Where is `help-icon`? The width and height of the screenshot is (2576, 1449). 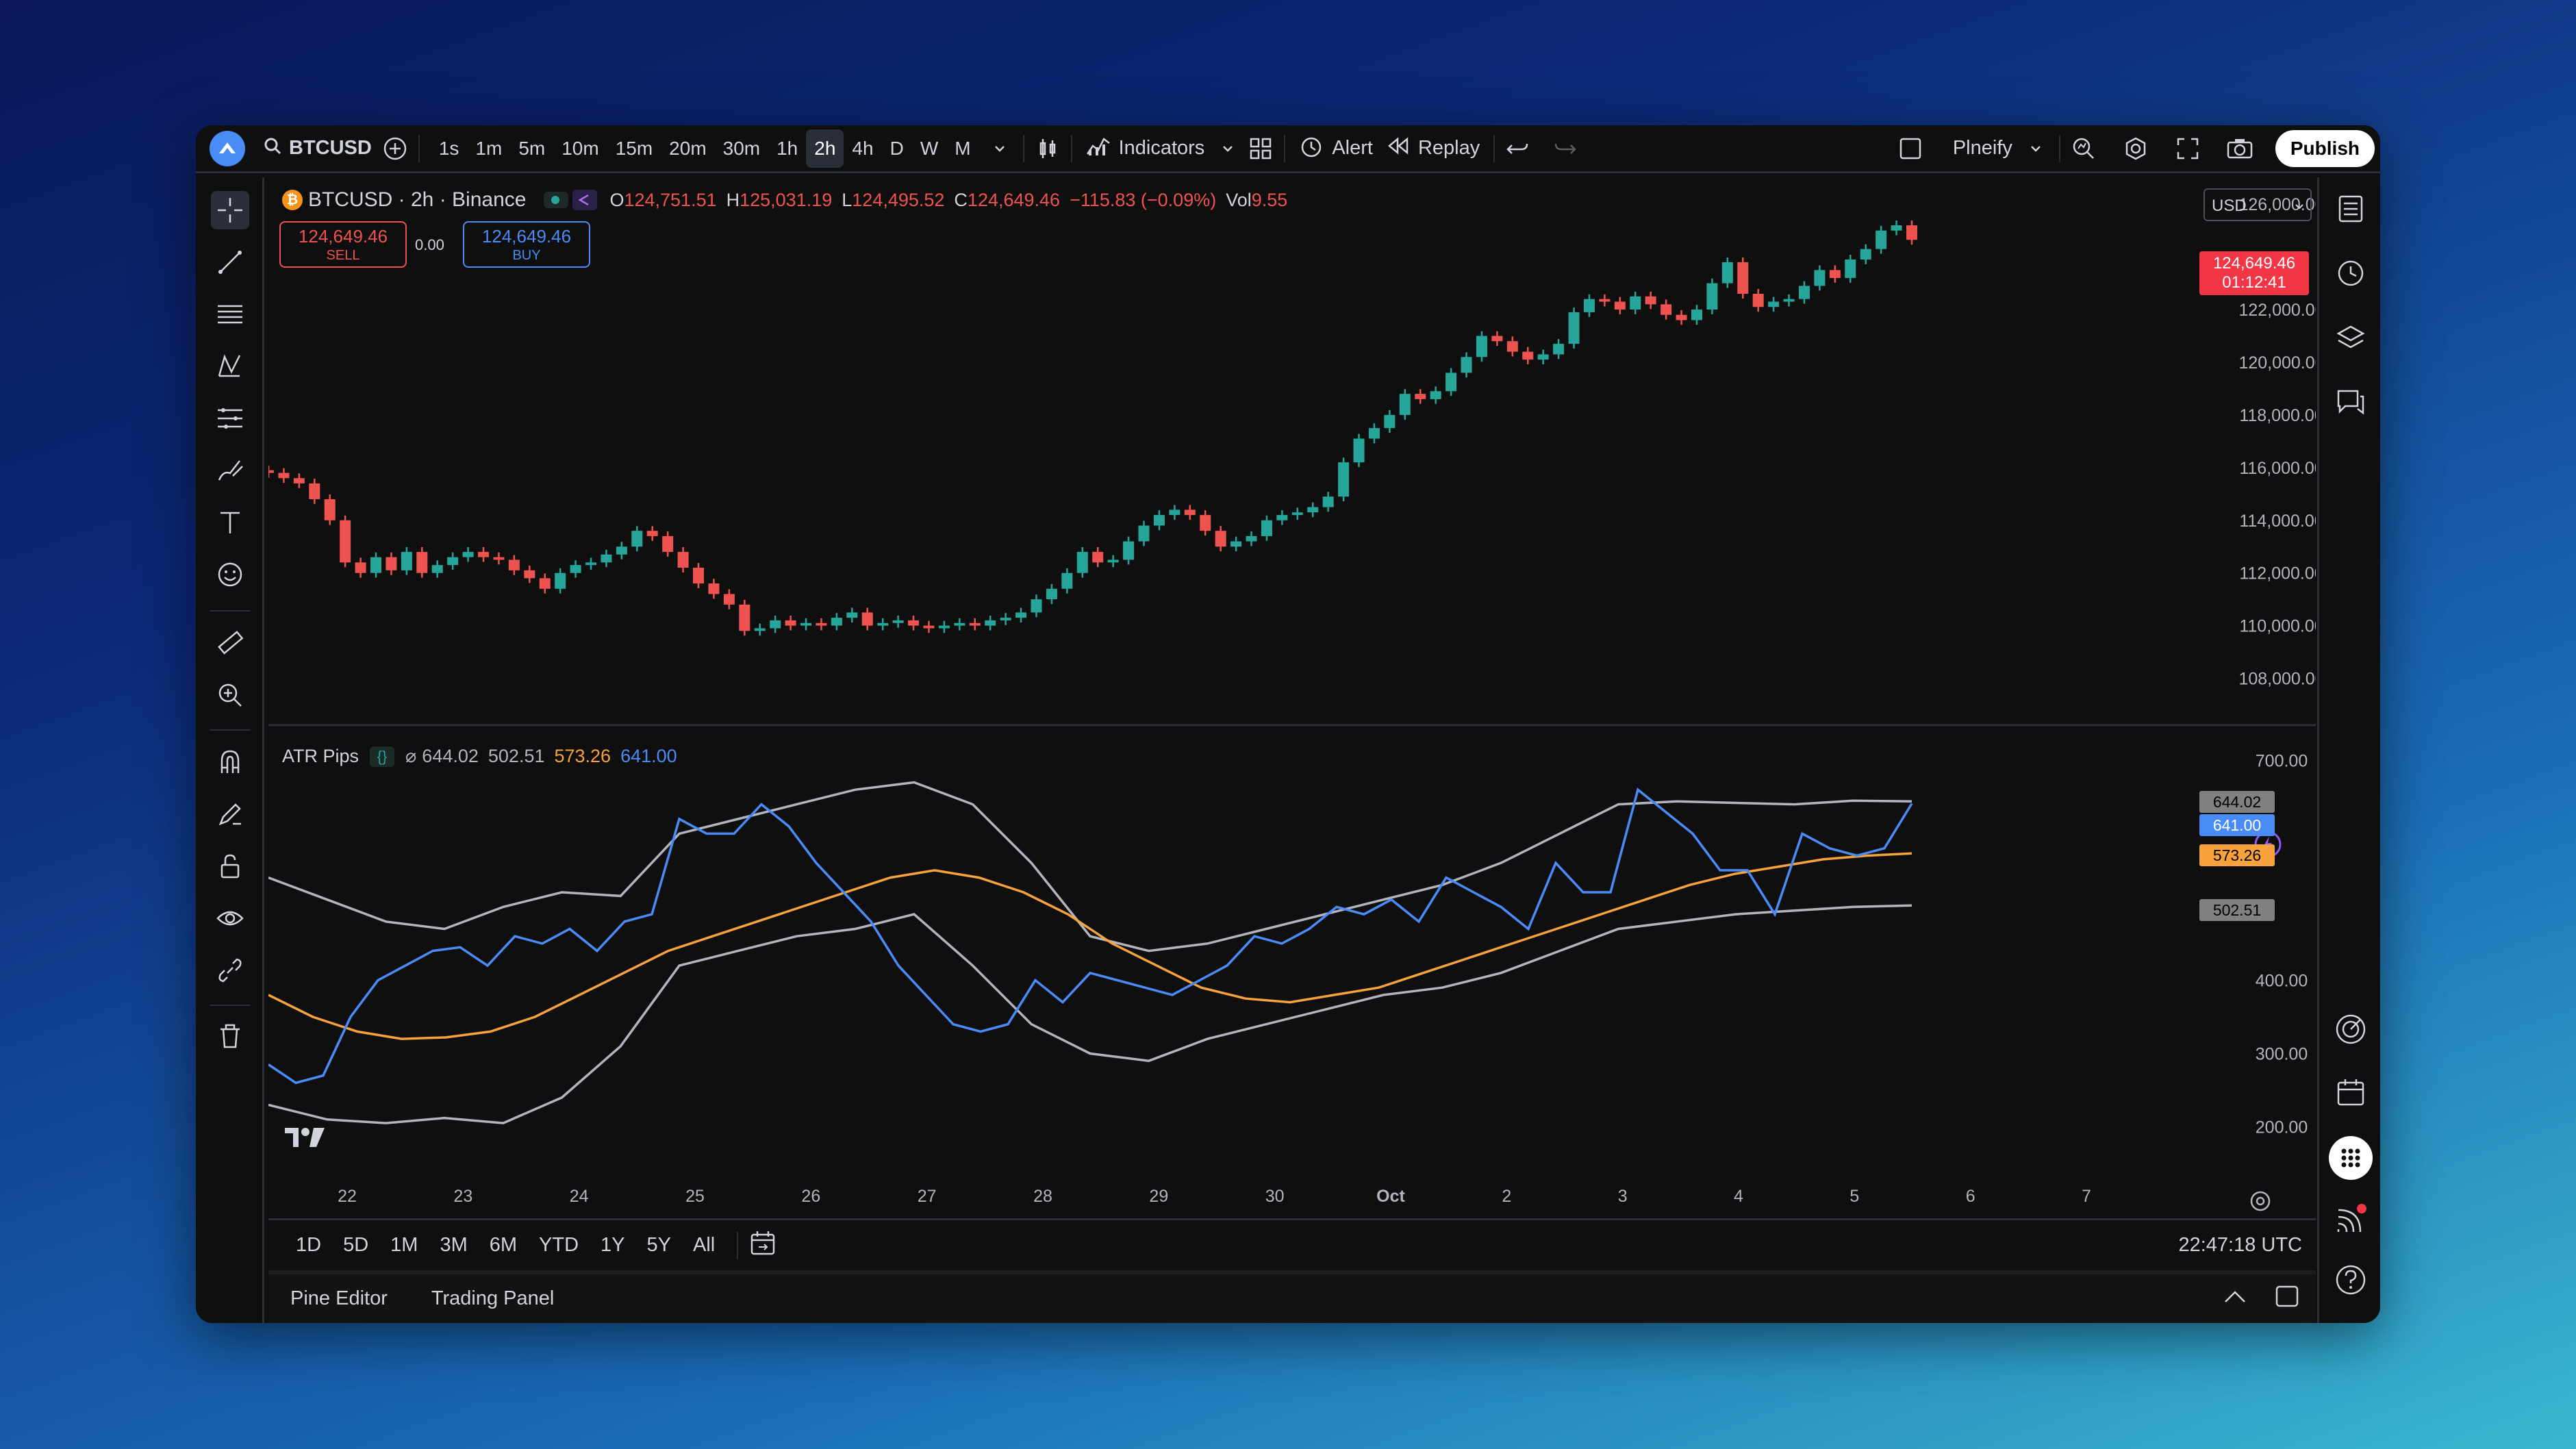
help-icon is located at coordinates (2351, 1280).